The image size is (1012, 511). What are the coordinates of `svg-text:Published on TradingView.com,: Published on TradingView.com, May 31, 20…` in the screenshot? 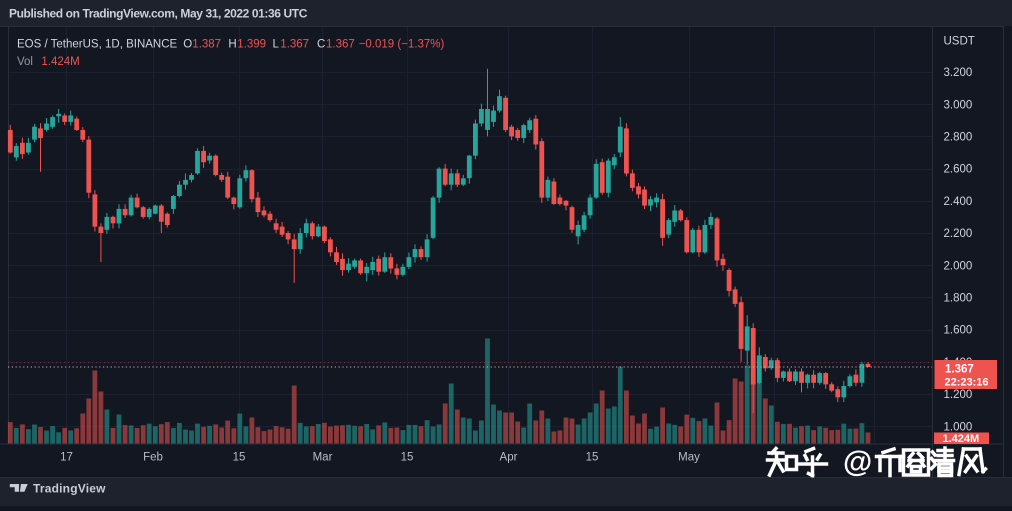 It's located at (158, 14).